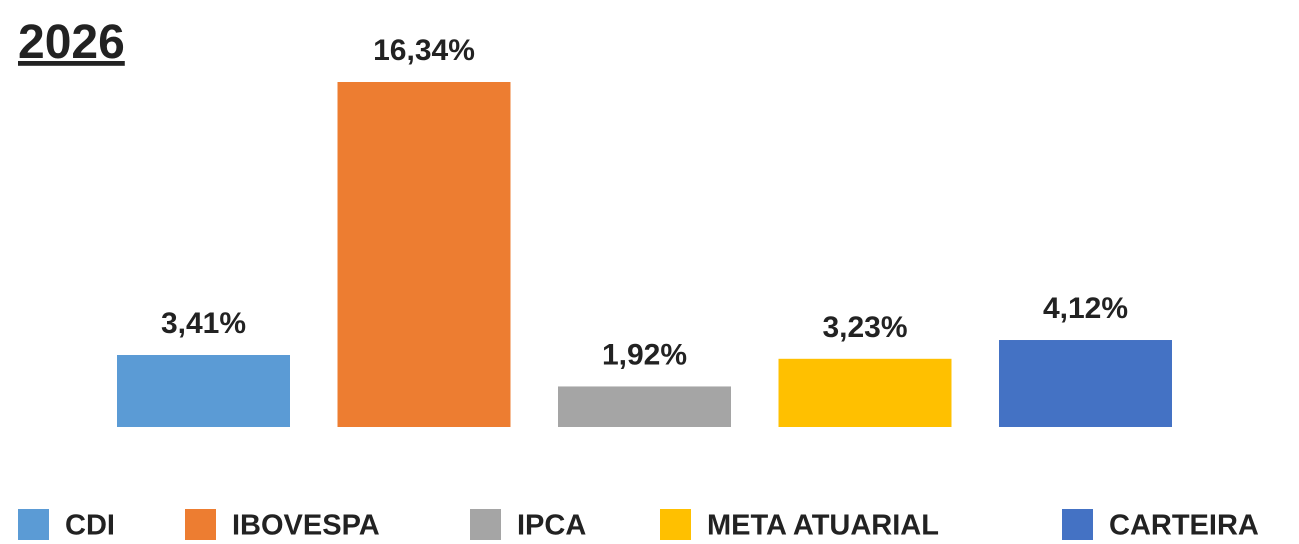 The image size is (1299, 544). What do you see at coordinates (864, 327) in the screenshot?
I see `data-label: 3,23%` at bounding box center [864, 327].